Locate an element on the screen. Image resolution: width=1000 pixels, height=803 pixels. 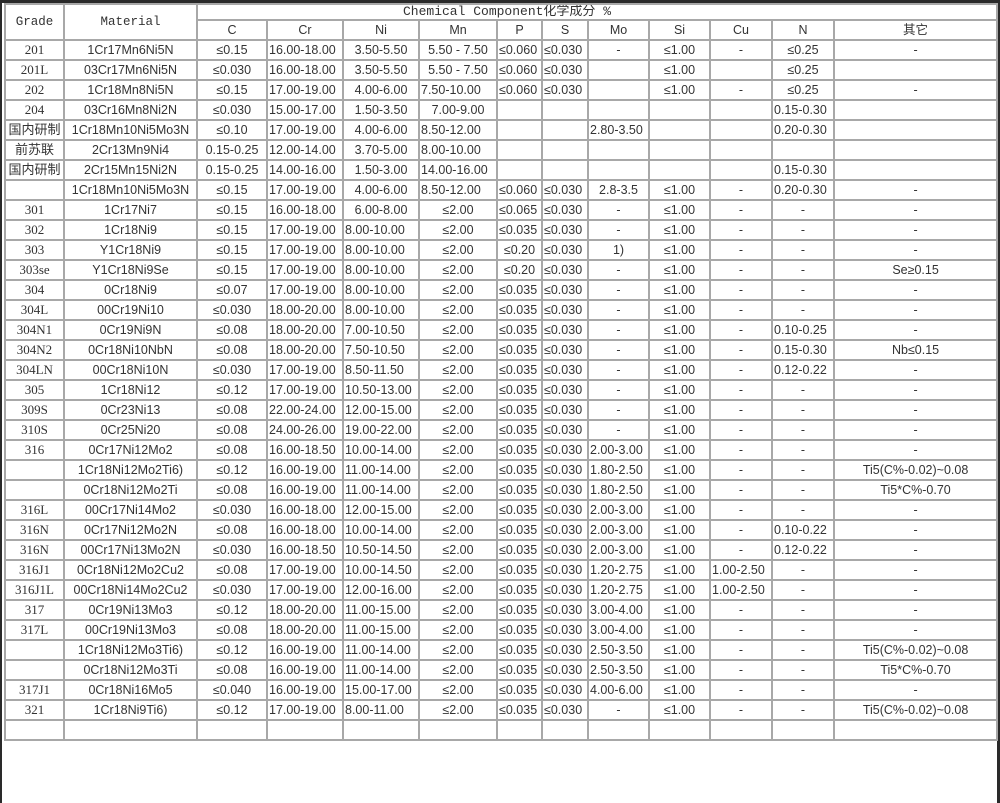
cell-material: 2Cr13Mn9Ni4 is located at coordinates (130, 150).